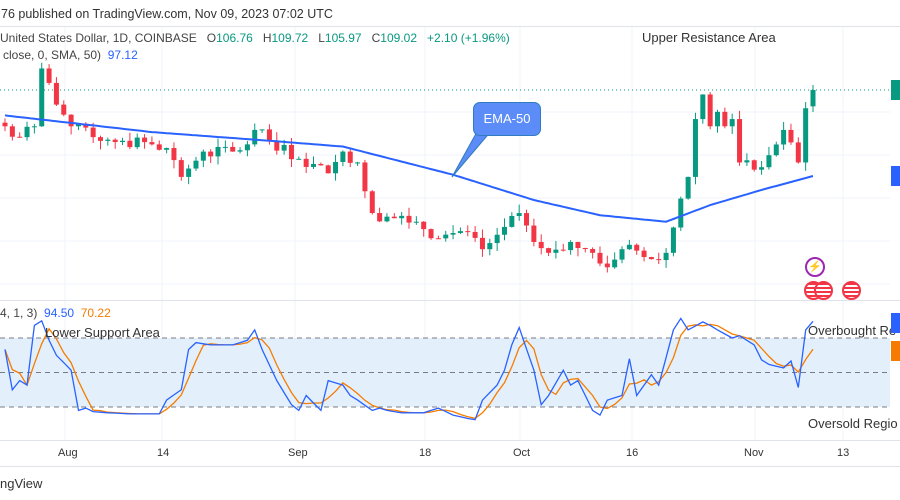 This screenshot has height=500, width=900. I want to click on overbought-label: Overbought Re, so click(852, 330).